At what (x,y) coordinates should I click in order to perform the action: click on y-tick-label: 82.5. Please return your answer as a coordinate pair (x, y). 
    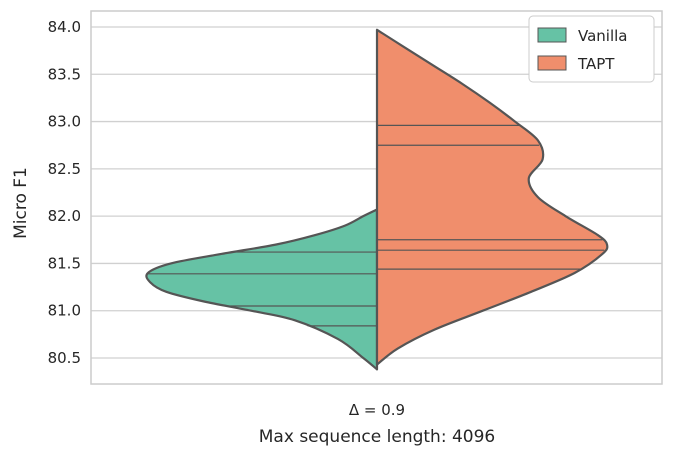
    Looking at the image, I should click on (64, 169).